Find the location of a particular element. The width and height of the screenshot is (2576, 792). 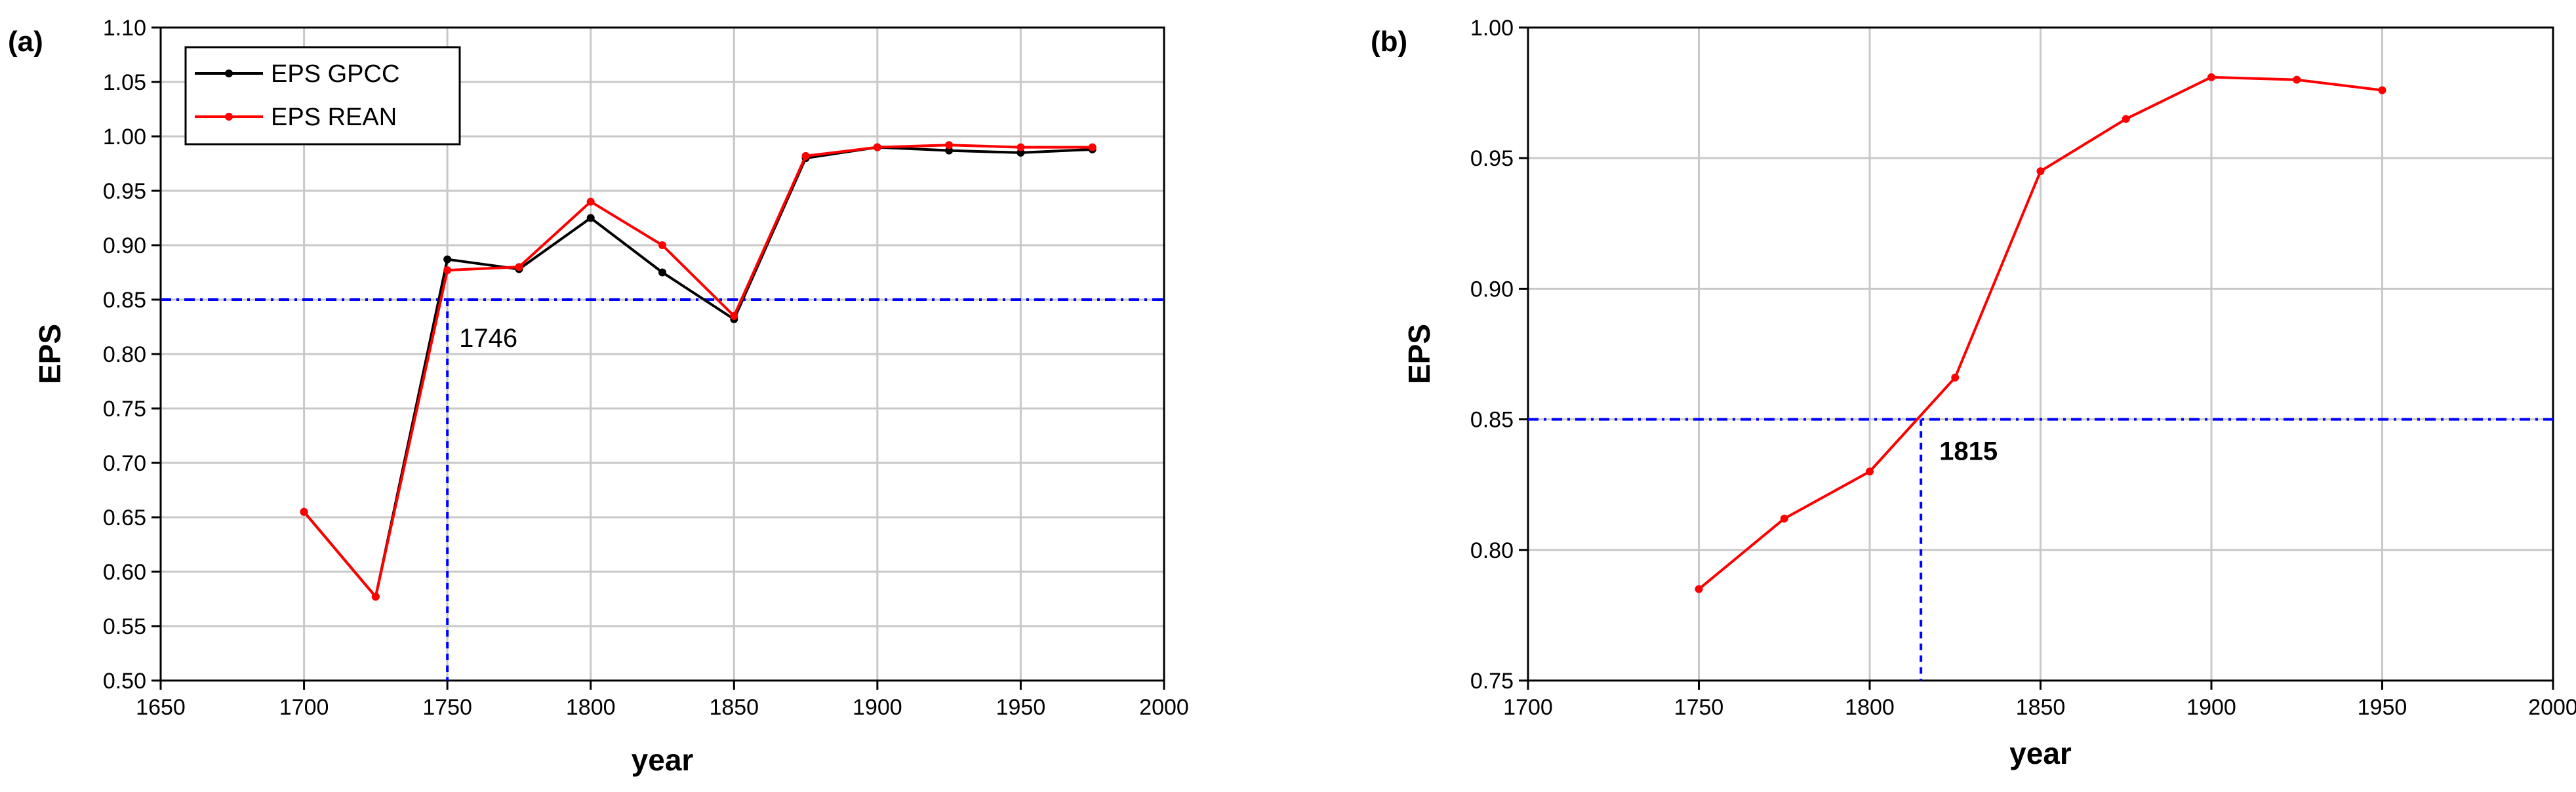

panel-label: (a) is located at coordinates (25, 42).